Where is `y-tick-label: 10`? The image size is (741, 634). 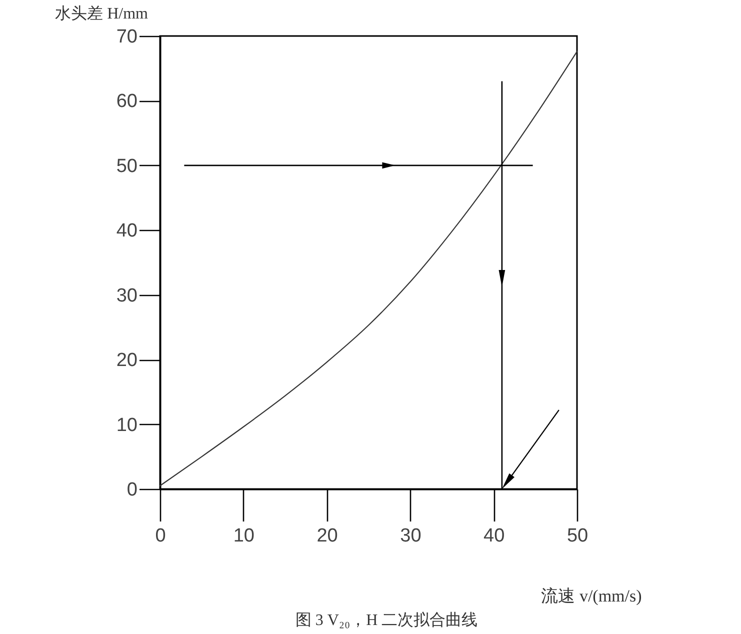
y-tick-label: 10 is located at coordinates (127, 425).